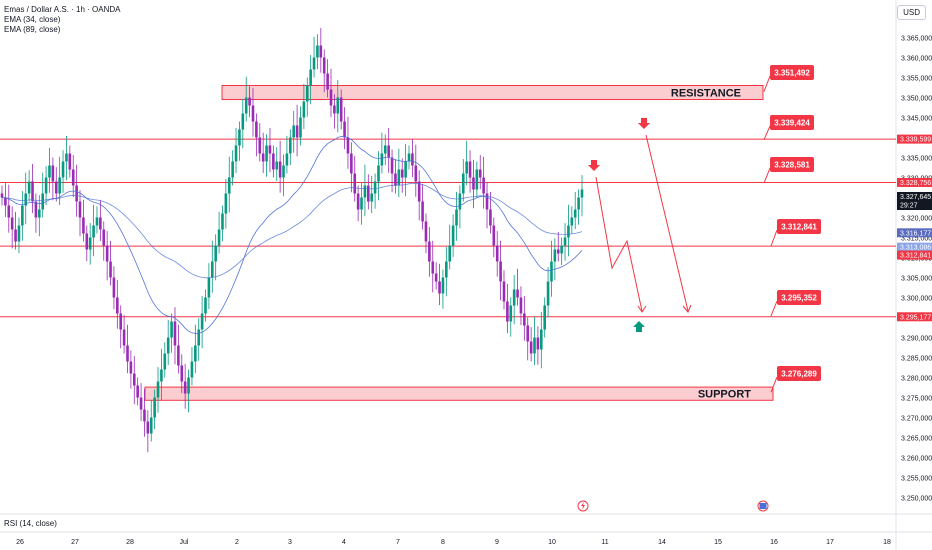 The height and width of the screenshot is (550, 932). I want to click on level-callout-text: 3.276,289, so click(799, 374).